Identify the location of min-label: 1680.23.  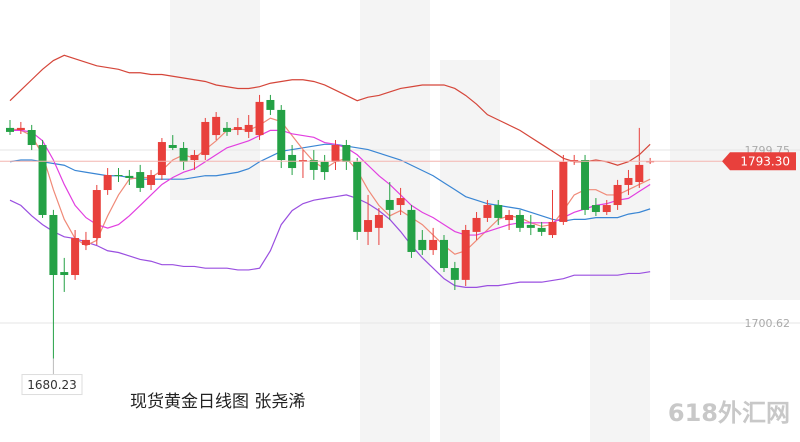
(52, 385).